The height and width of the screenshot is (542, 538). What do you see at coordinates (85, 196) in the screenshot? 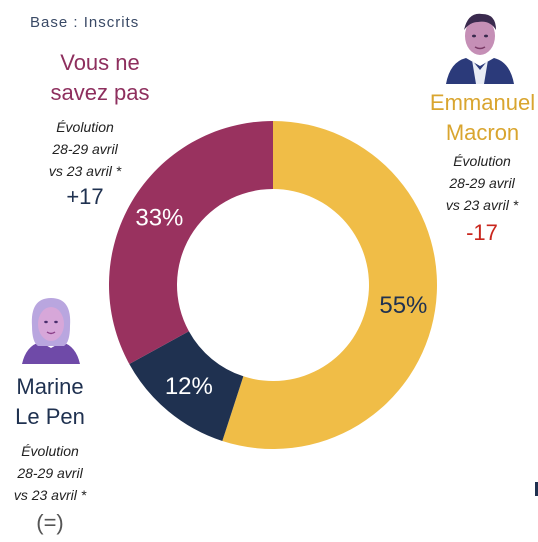
I see `nsp-evolution-value: +17` at bounding box center [85, 196].